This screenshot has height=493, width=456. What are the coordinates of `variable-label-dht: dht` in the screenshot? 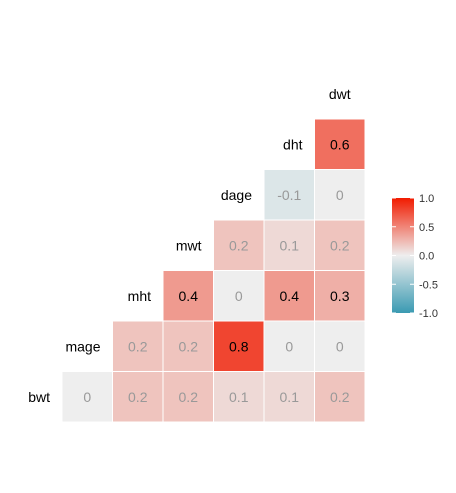 It's located at (293, 144).